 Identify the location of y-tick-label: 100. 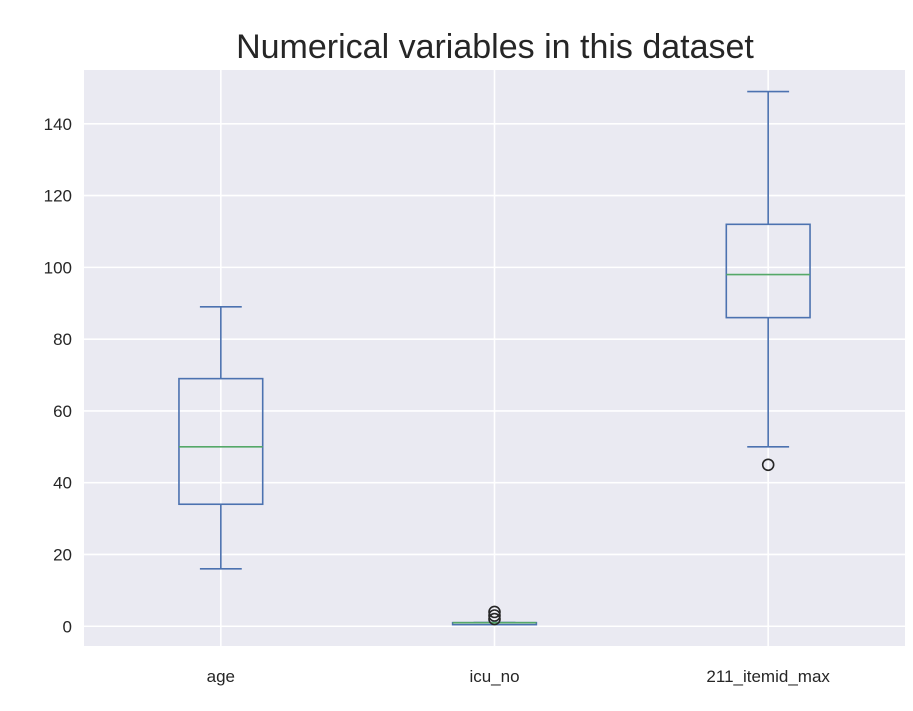
(58, 267).